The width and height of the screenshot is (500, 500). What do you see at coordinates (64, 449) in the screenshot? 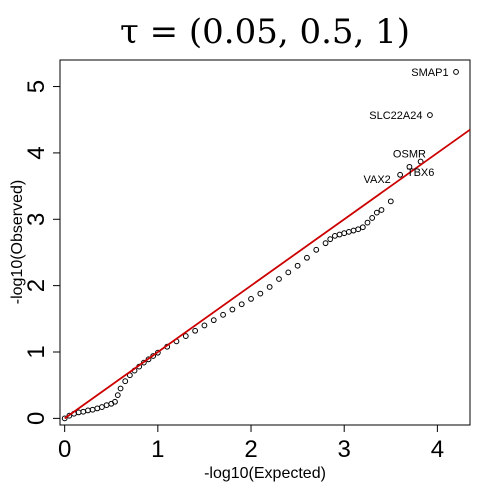
I see `x-tick-label: 0` at bounding box center [64, 449].